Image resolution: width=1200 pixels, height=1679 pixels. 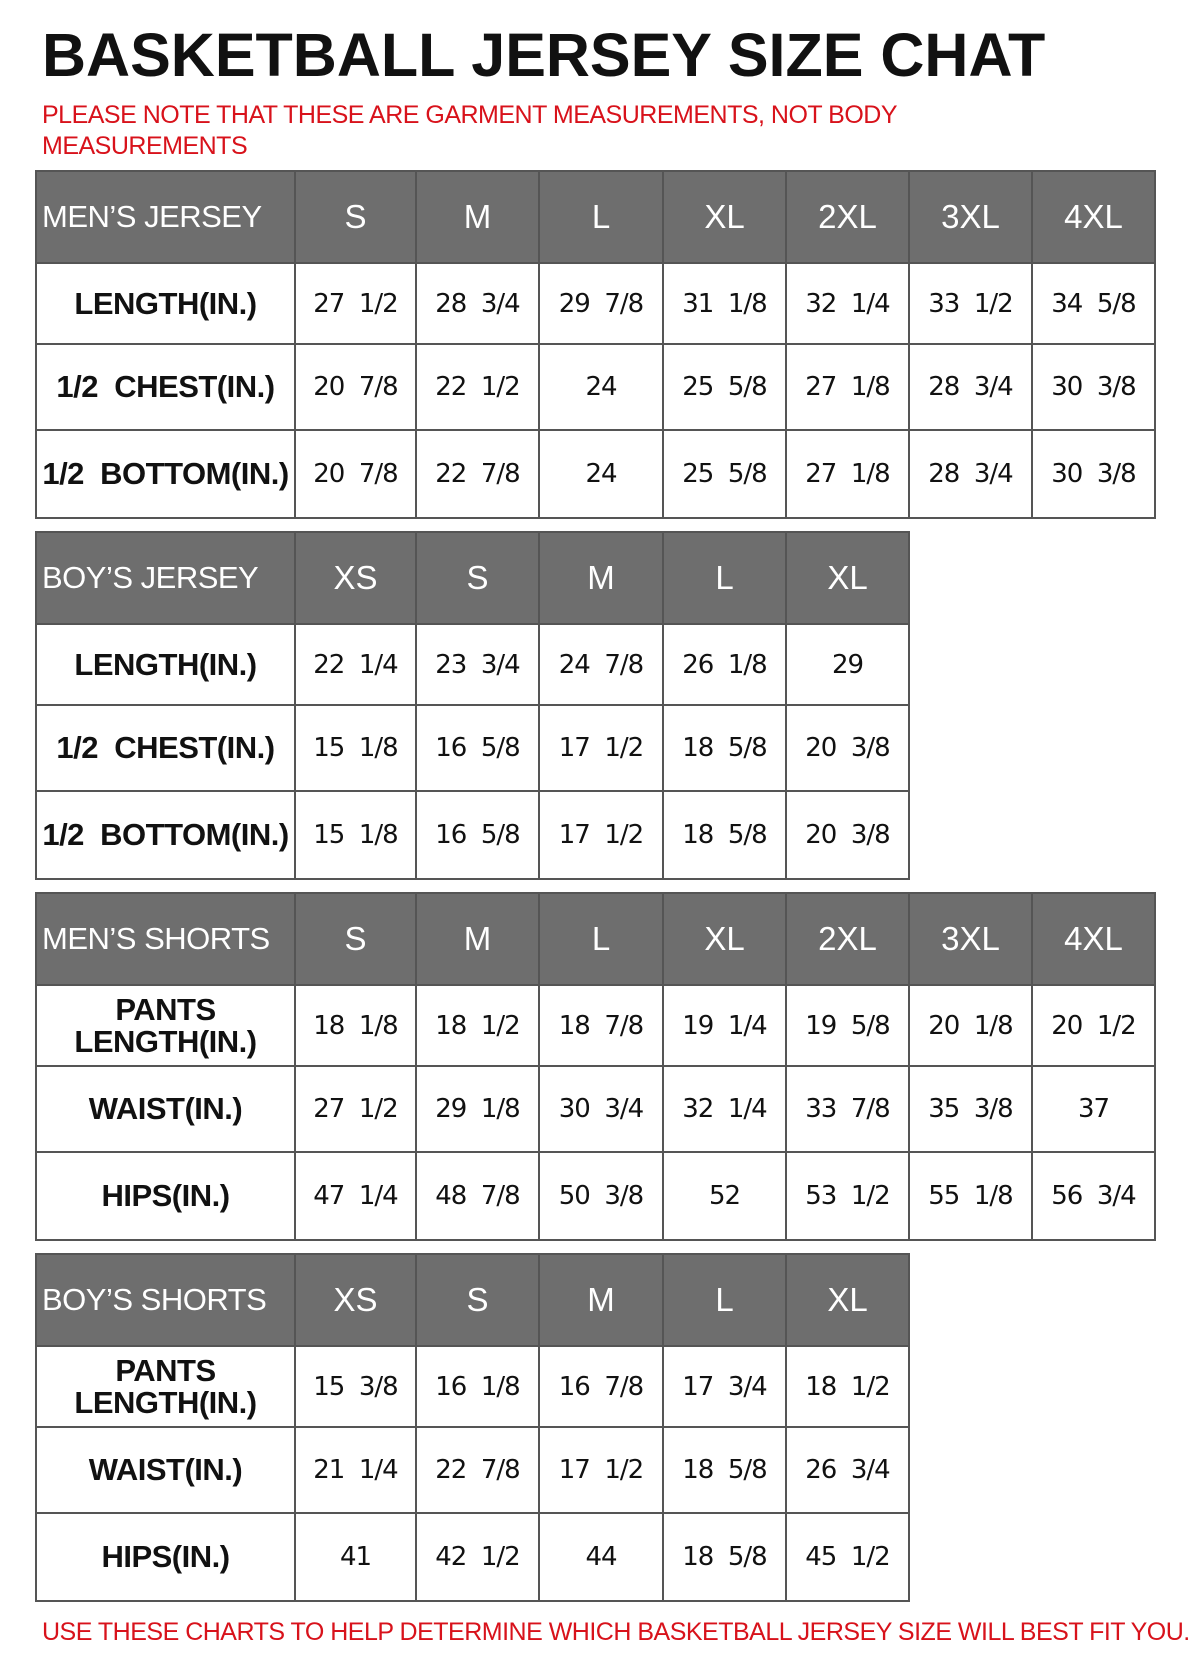 I want to click on measurement-cell: 20 1/2, so click(x=1093, y=1025).